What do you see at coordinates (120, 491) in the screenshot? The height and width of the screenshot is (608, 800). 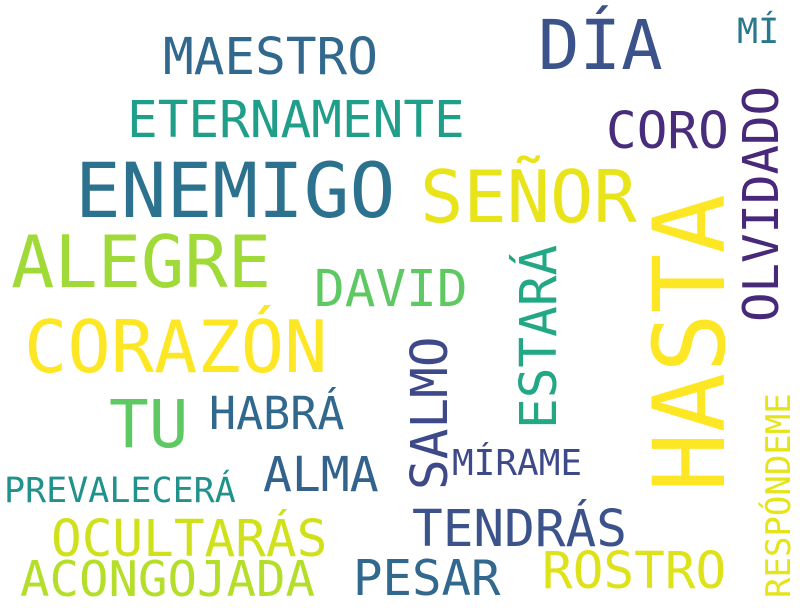 I see `word-prevalecera: PREVALECERÁ` at bounding box center [120, 491].